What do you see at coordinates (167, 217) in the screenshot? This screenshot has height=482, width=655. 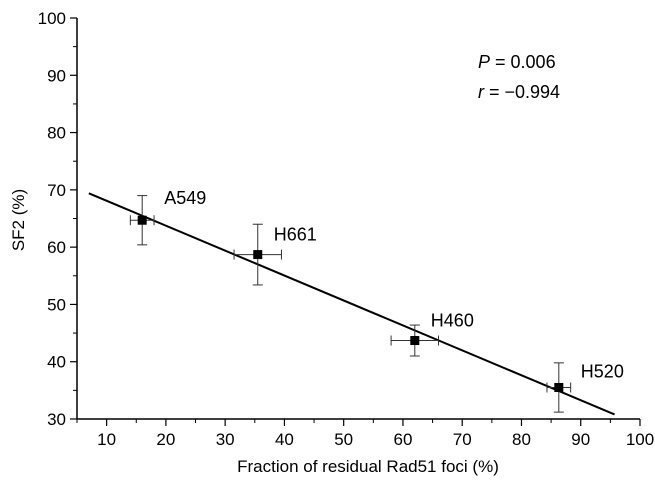 I see `data-point-group: A549` at bounding box center [167, 217].